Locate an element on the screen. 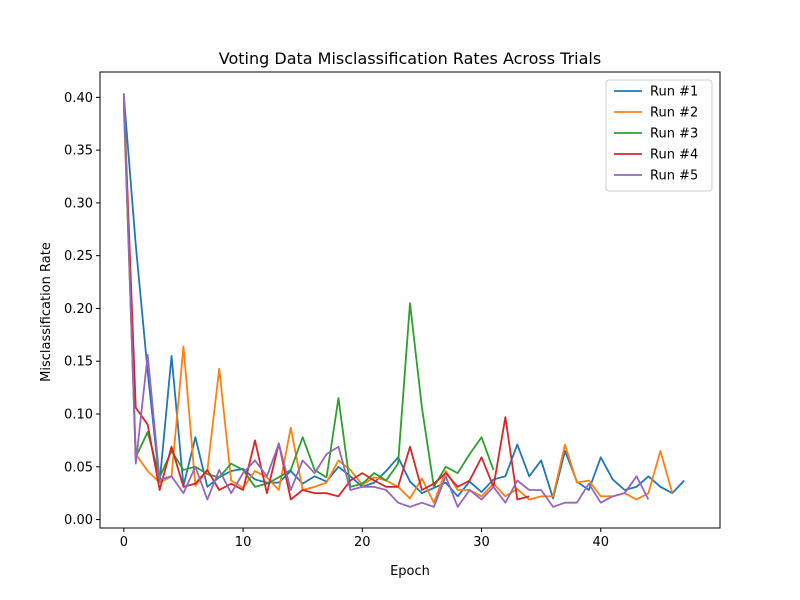  x-tick-label: 20 is located at coordinates (362, 542).